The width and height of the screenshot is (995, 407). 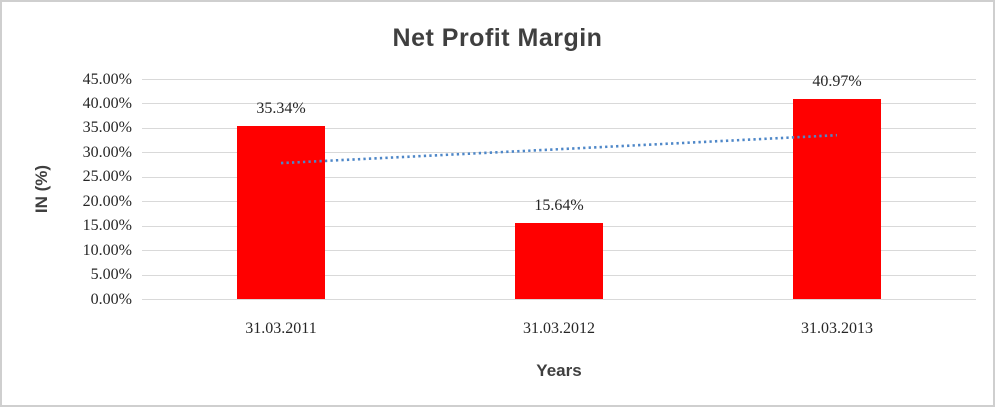 What do you see at coordinates (559, 260) in the screenshot?
I see `bar-31.03.2012` at bounding box center [559, 260].